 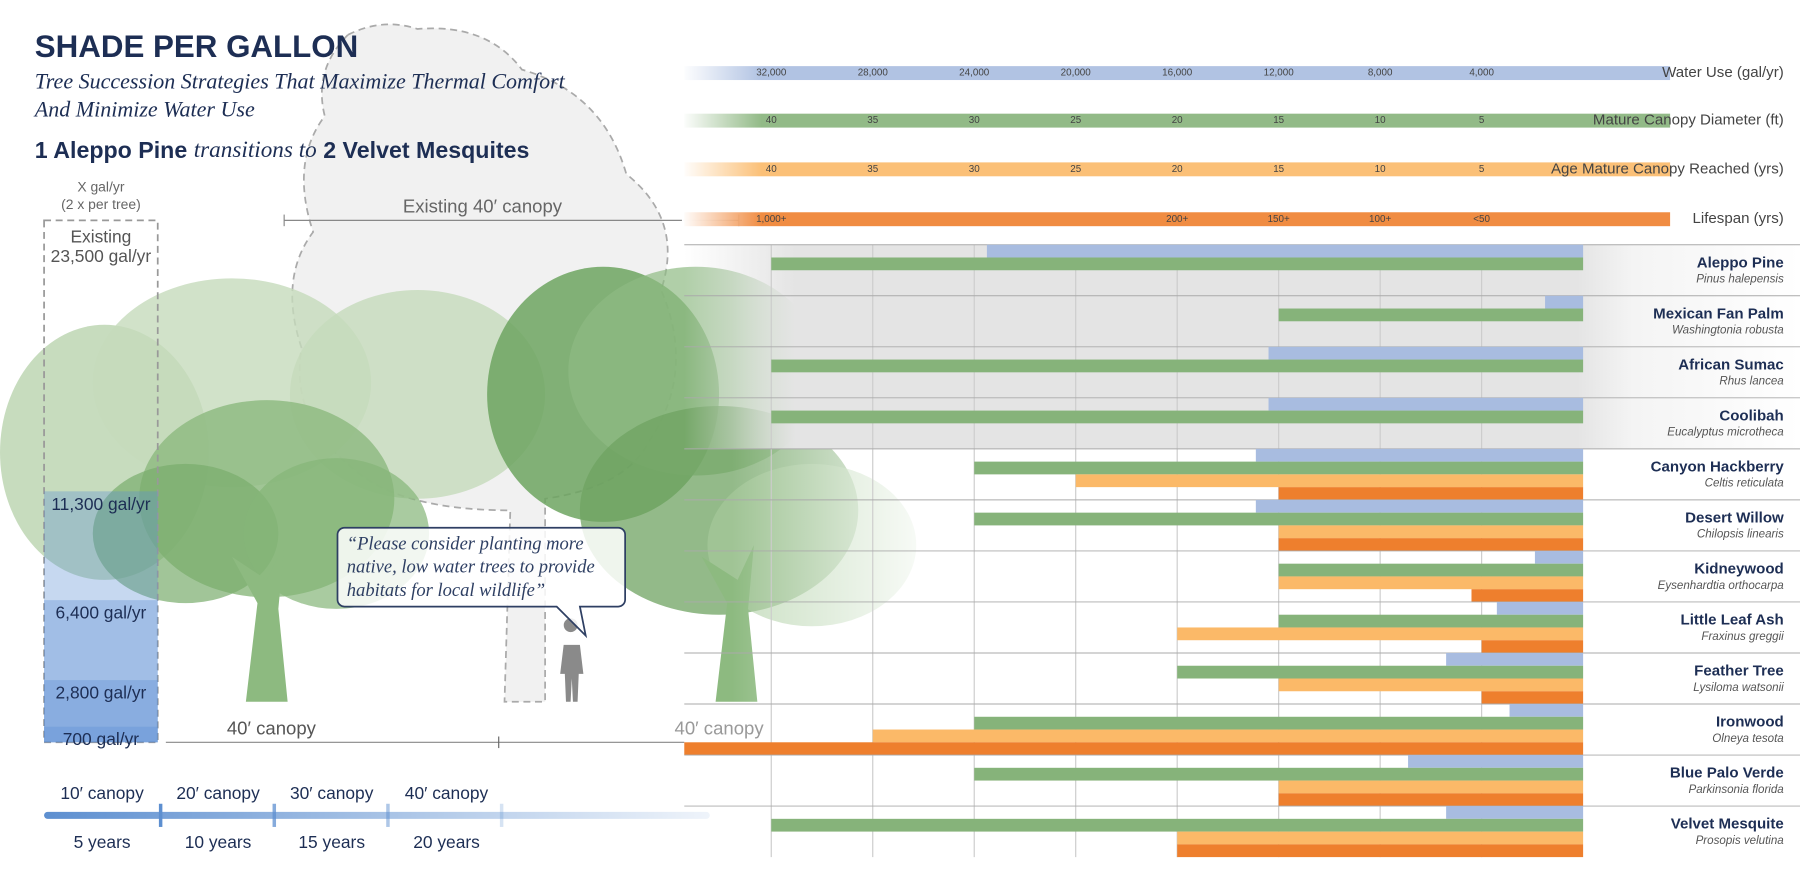 What do you see at coordinates (1740, 535) in the screenshot?
I see `tree-latin: Chilopsis linearis` at bounding box center [1740, 535].